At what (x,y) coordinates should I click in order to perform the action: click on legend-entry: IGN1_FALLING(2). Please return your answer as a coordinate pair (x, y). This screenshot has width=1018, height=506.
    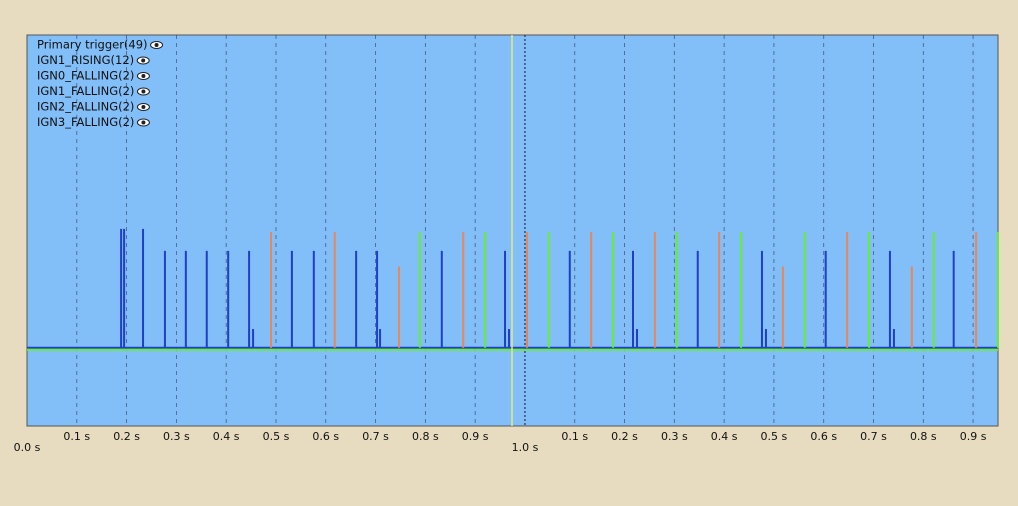
    Looking at the image, I should click on (85, 91).